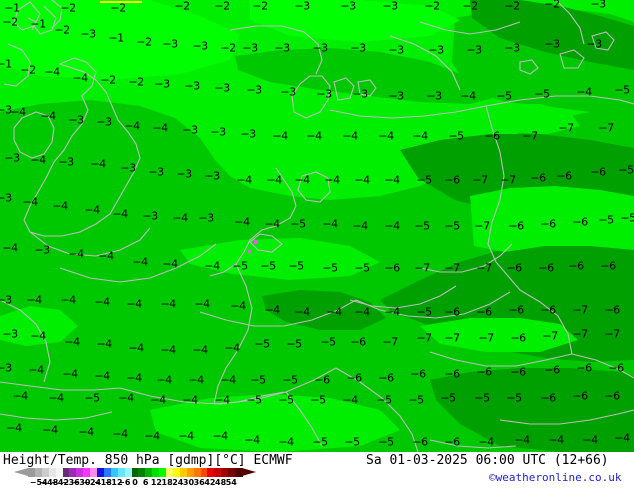  What do you see at coordinates (278, 313) in the screenshot?
I see `border-alps-ch` at bounding box center [278, 313].